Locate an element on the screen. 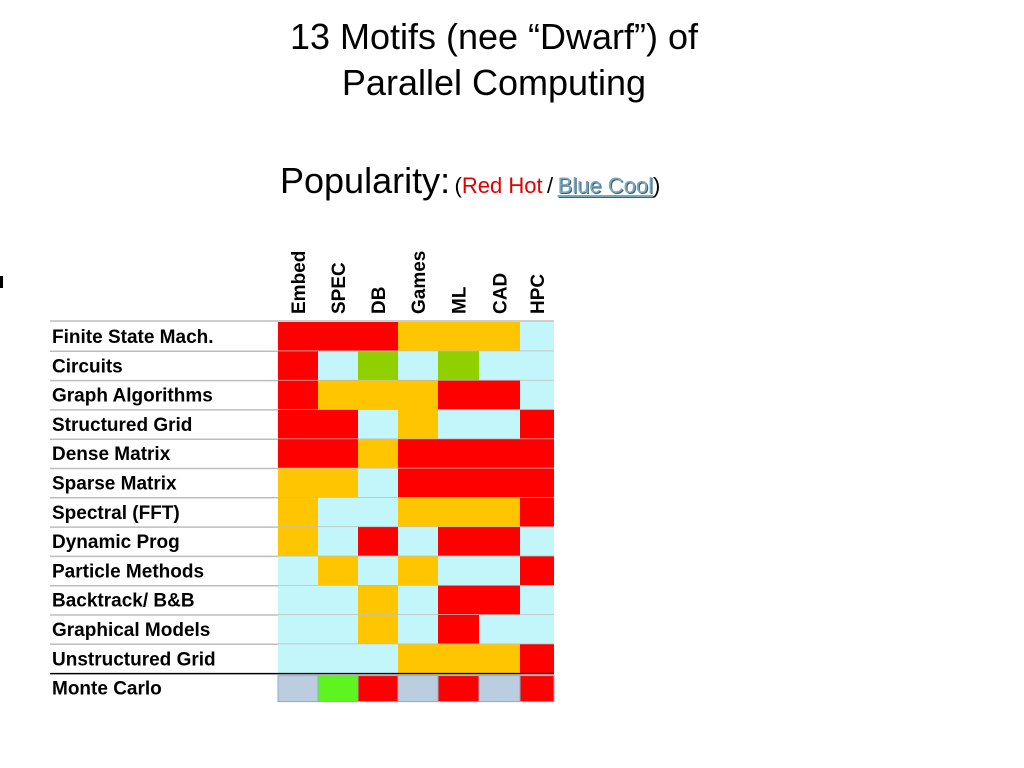  cell-finite-state-mach-db is located at coordinates (378, 337).